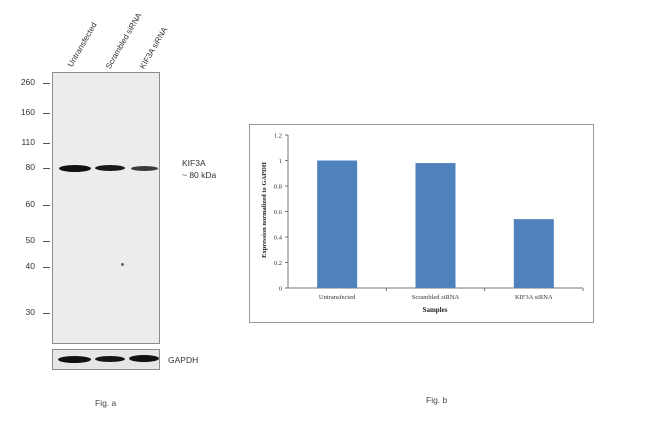 The width and height of the screenshot is (650, 422). Describe the element at coordinates (337, 297) in the screenshot. I see `x-tick-label: Untransfected` at that location.